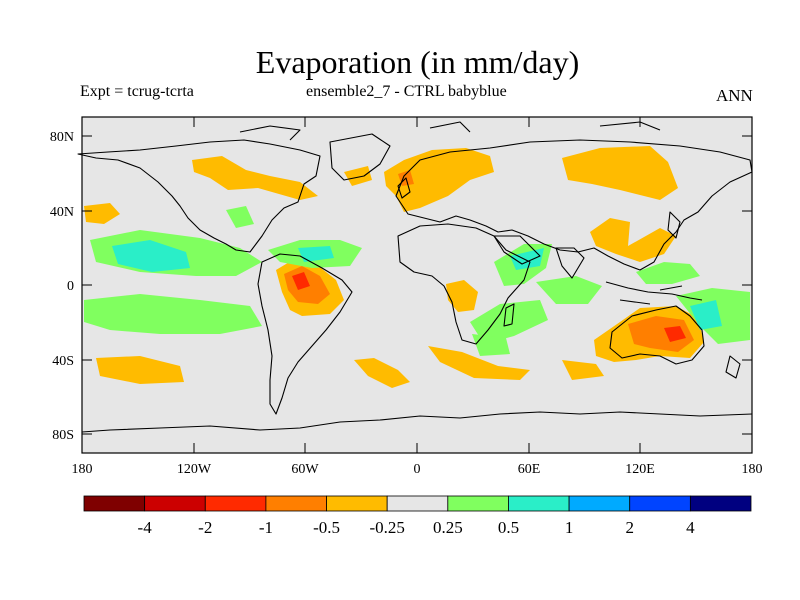 The image size is (800, 600). I want to click on coastline-north-america, so click(199, 196).